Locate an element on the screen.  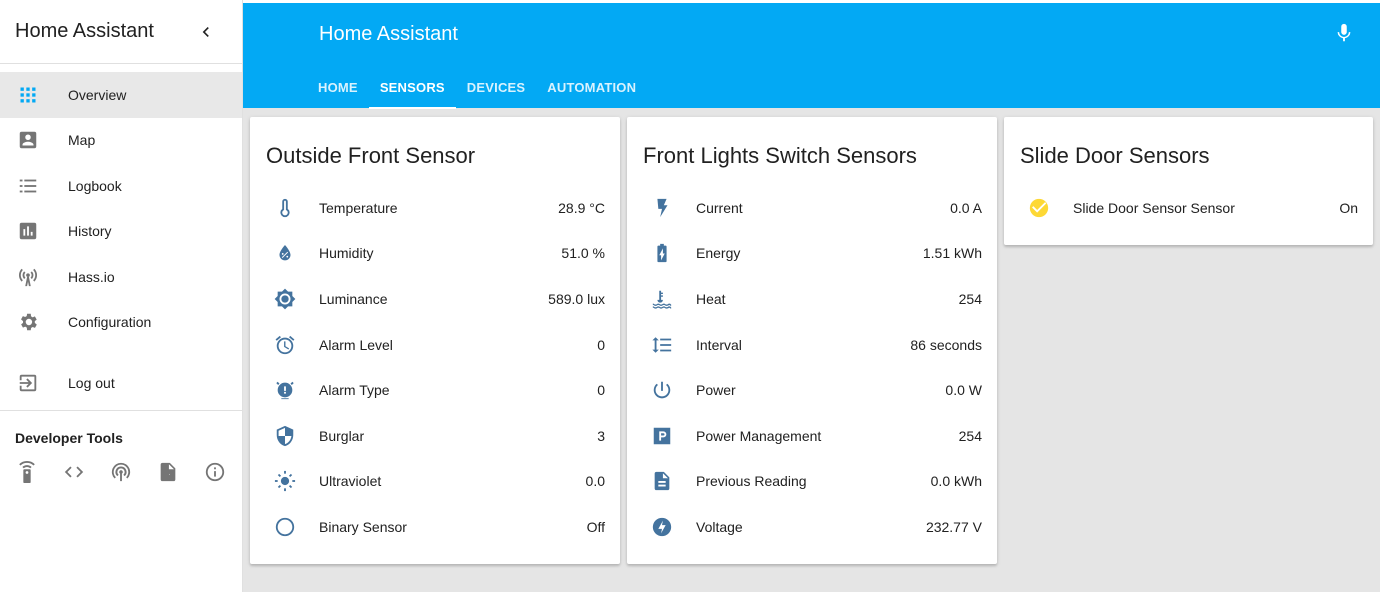
view-tabs: Home Sensors Devices Automation is located at coordinates (477, 87).